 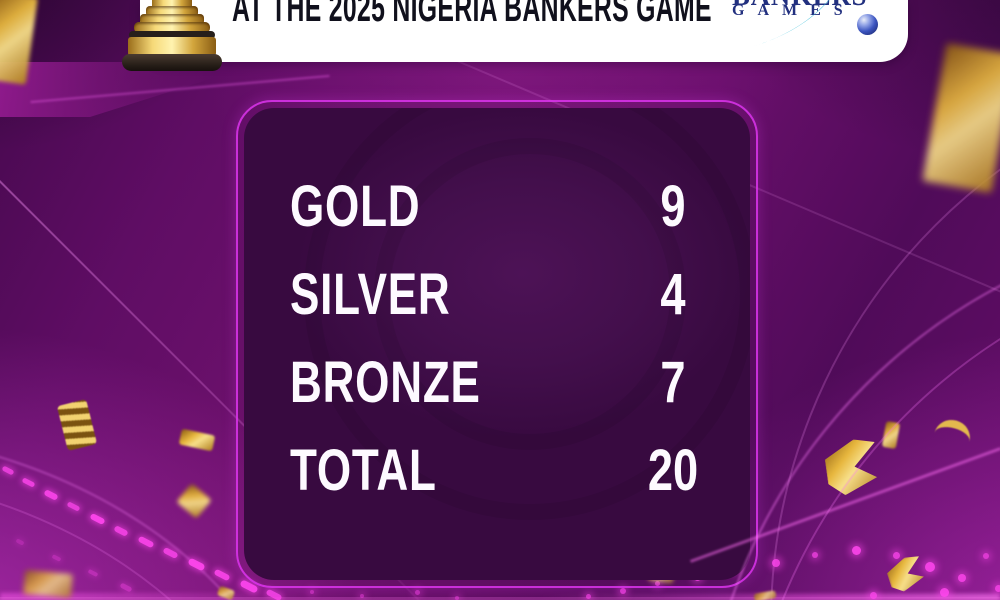 What do you see at coordinates (509, 383) in the screenshot?
I see `table-row-bronze: BRONZE 7` at bounding box center [509, 383].